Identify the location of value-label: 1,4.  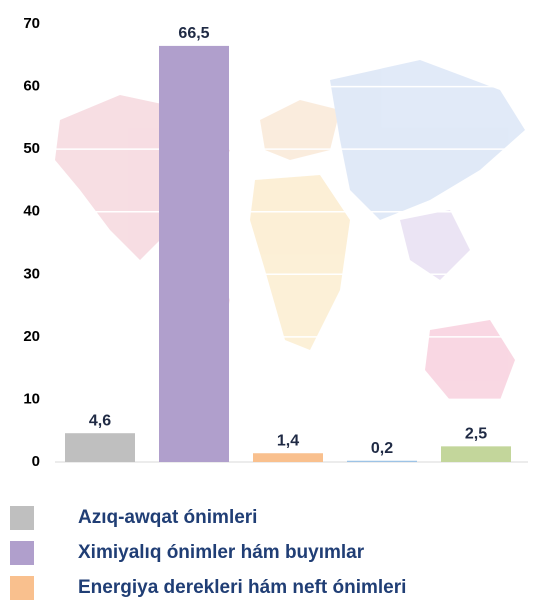
(288, 440).